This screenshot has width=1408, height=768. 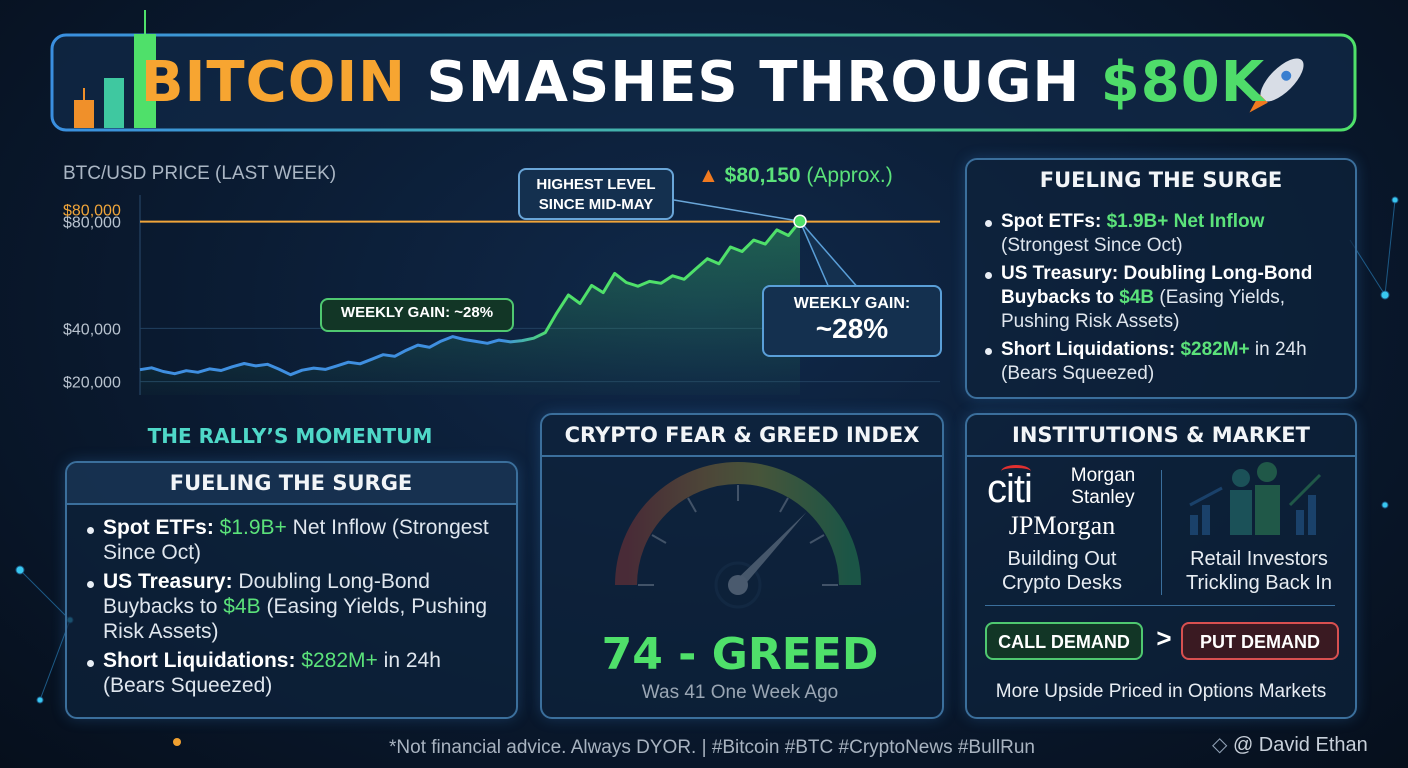 I want to click on peak-callout: HIGHEST LEVEL SINCE MID-MAY, so click(x=596, y=194).